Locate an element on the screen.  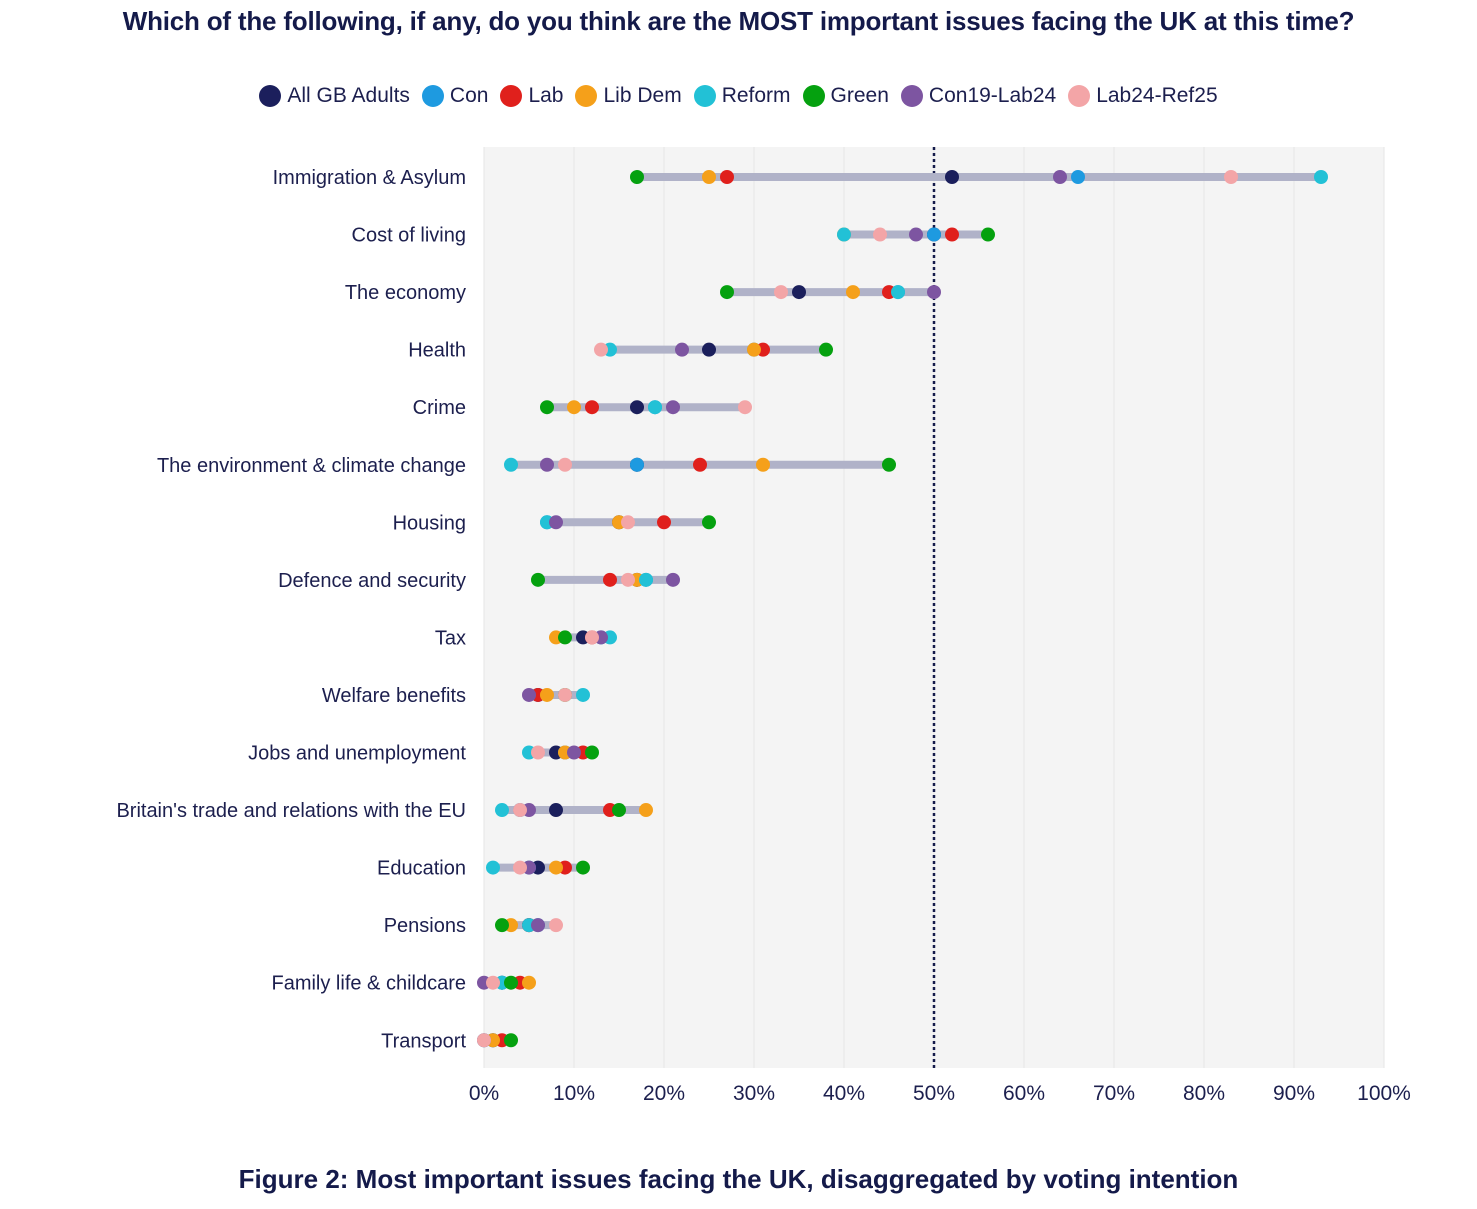
category-label: Education is located at coordinates (421, 869).